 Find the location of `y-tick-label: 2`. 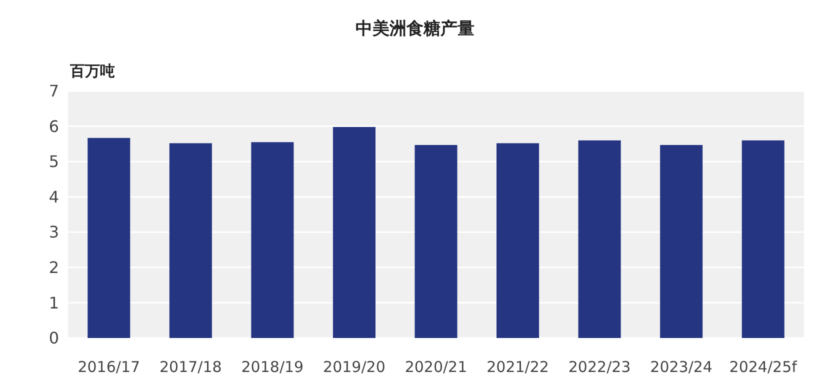

y-tick-label: 2 is located at coordinates (54, 268).